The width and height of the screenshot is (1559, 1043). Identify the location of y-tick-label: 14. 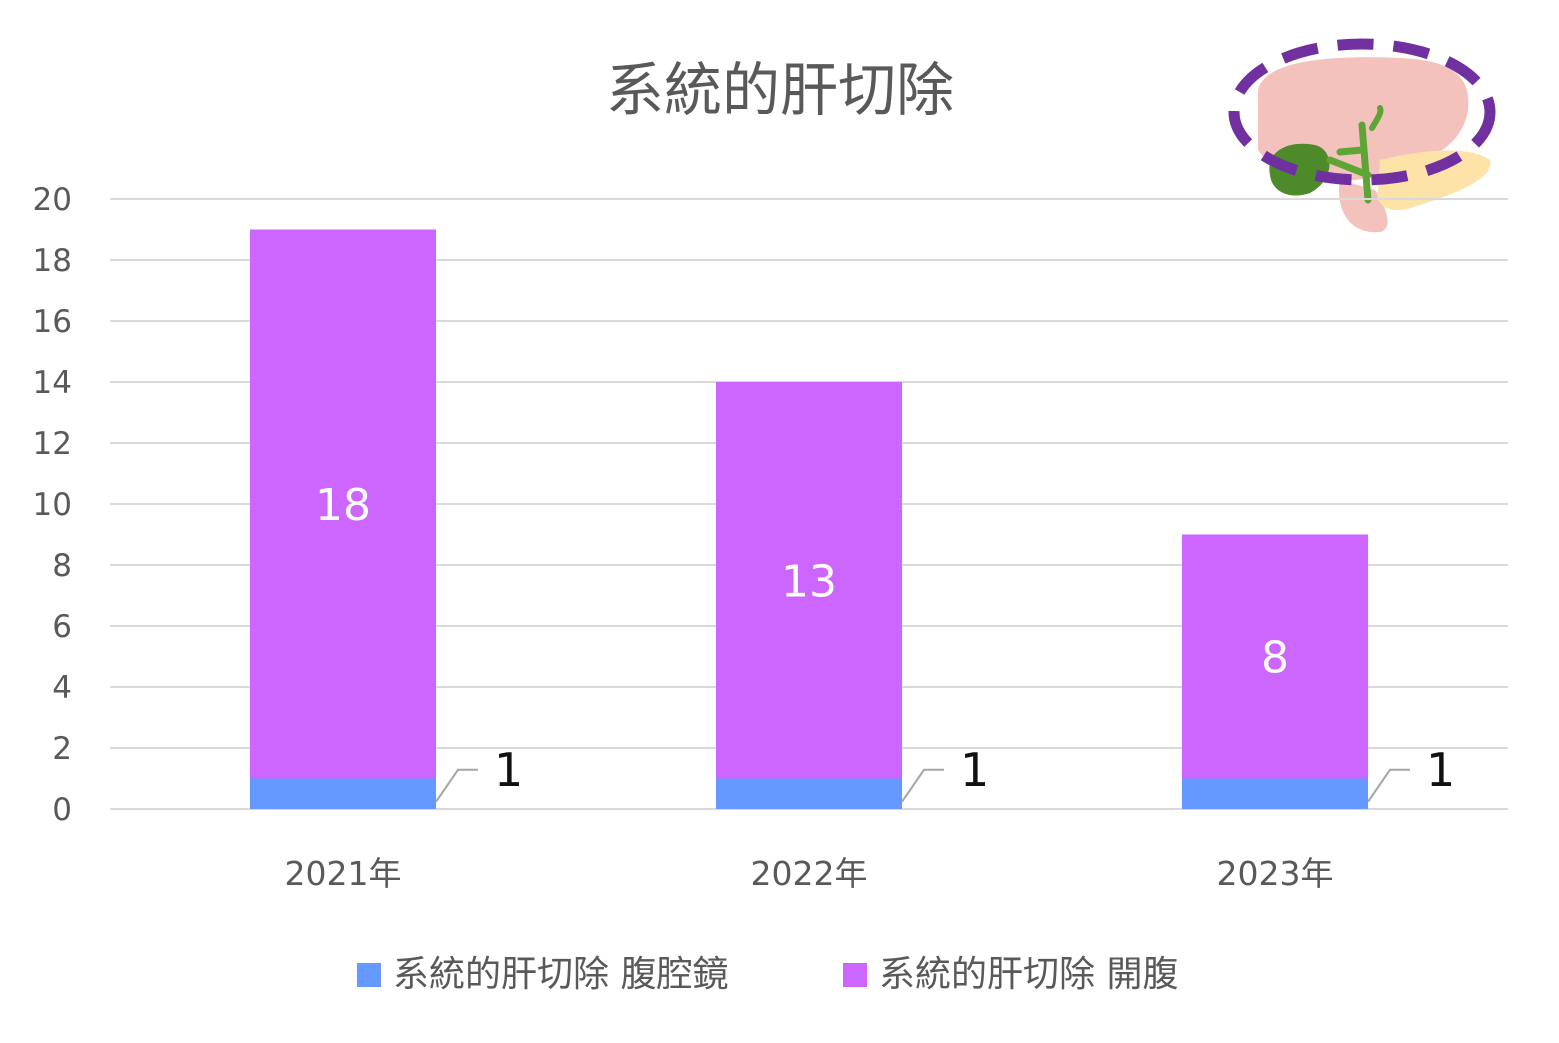
(52, 383).